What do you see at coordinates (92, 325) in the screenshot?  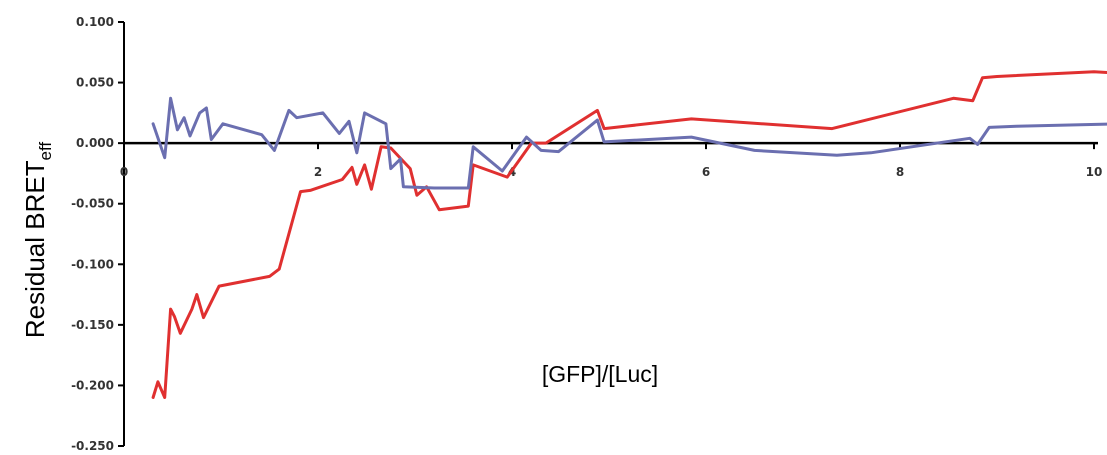 I see `y-tick-label: -0.150` at bounding box center [92, 325].